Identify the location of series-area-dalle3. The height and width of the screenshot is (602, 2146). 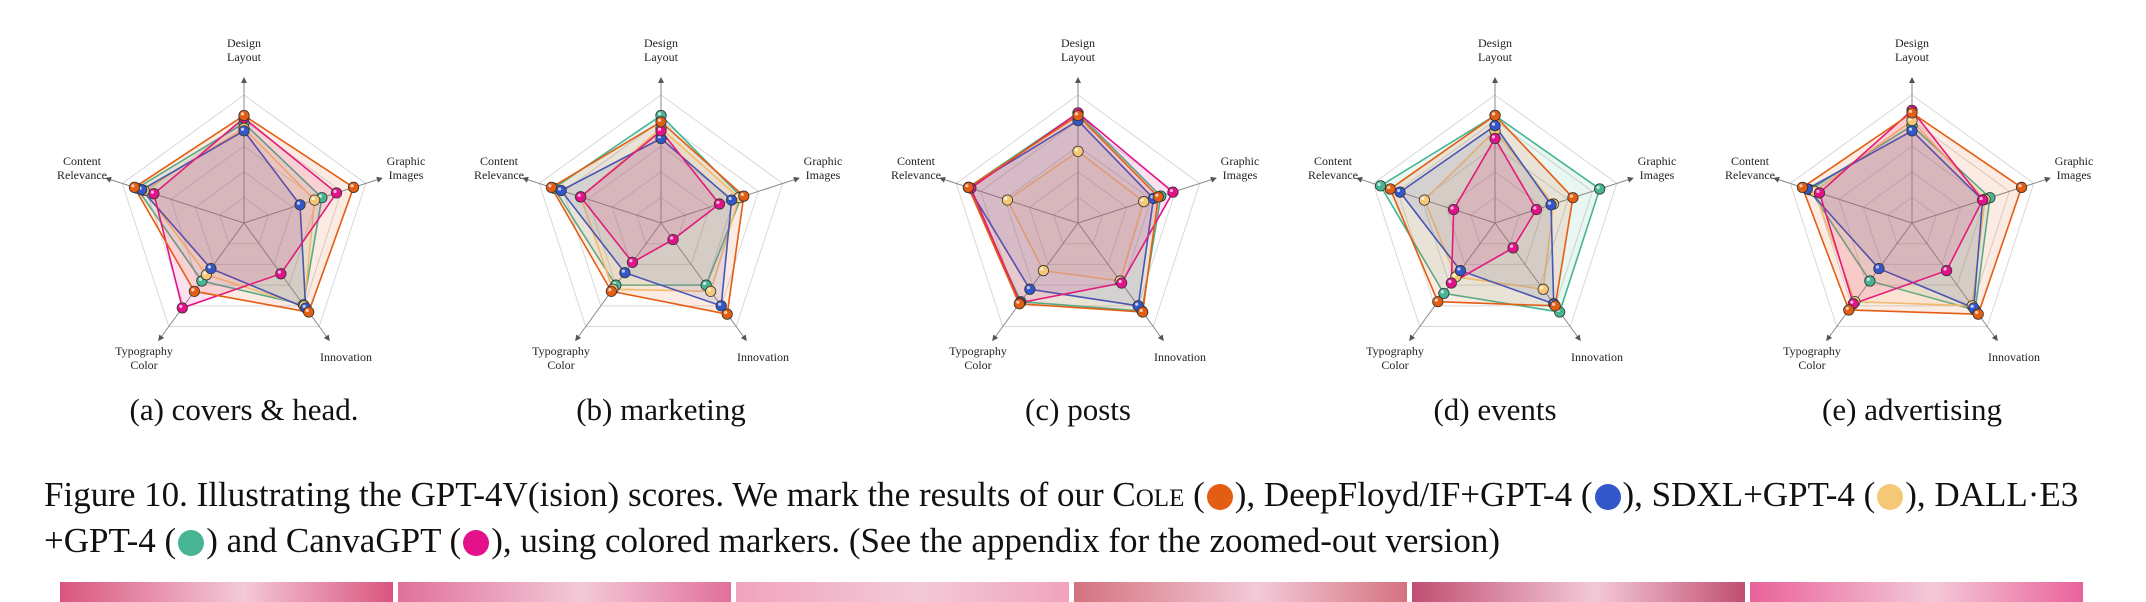
(1490, 213).